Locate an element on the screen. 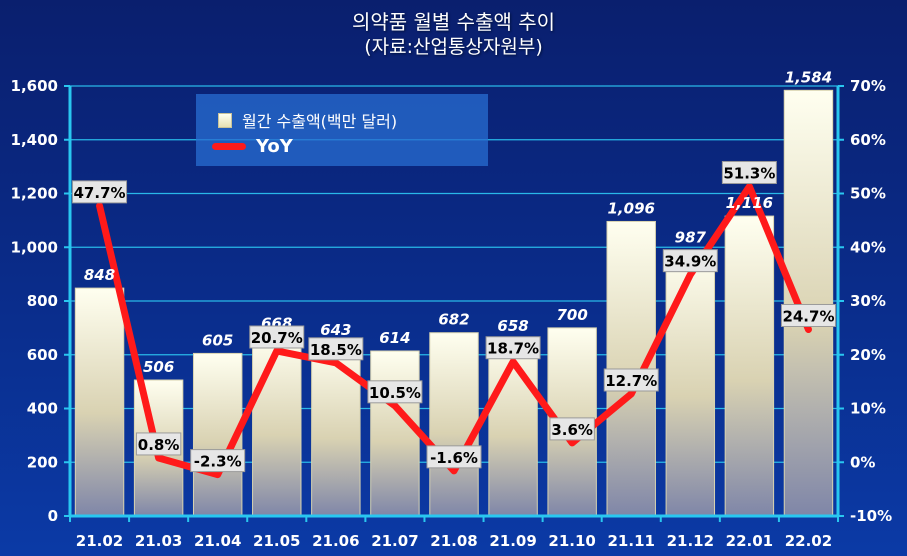  y-left-tick-label: 600 is located at coordinates (42, 355).